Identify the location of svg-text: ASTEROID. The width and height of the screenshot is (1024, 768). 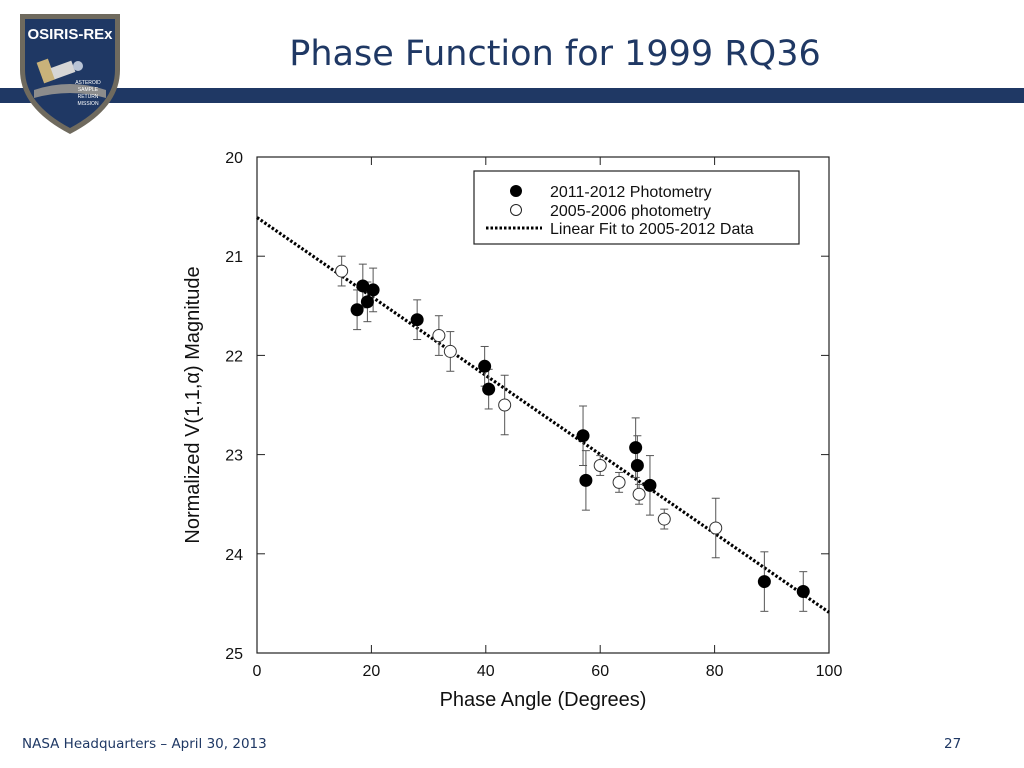
(88, 83).